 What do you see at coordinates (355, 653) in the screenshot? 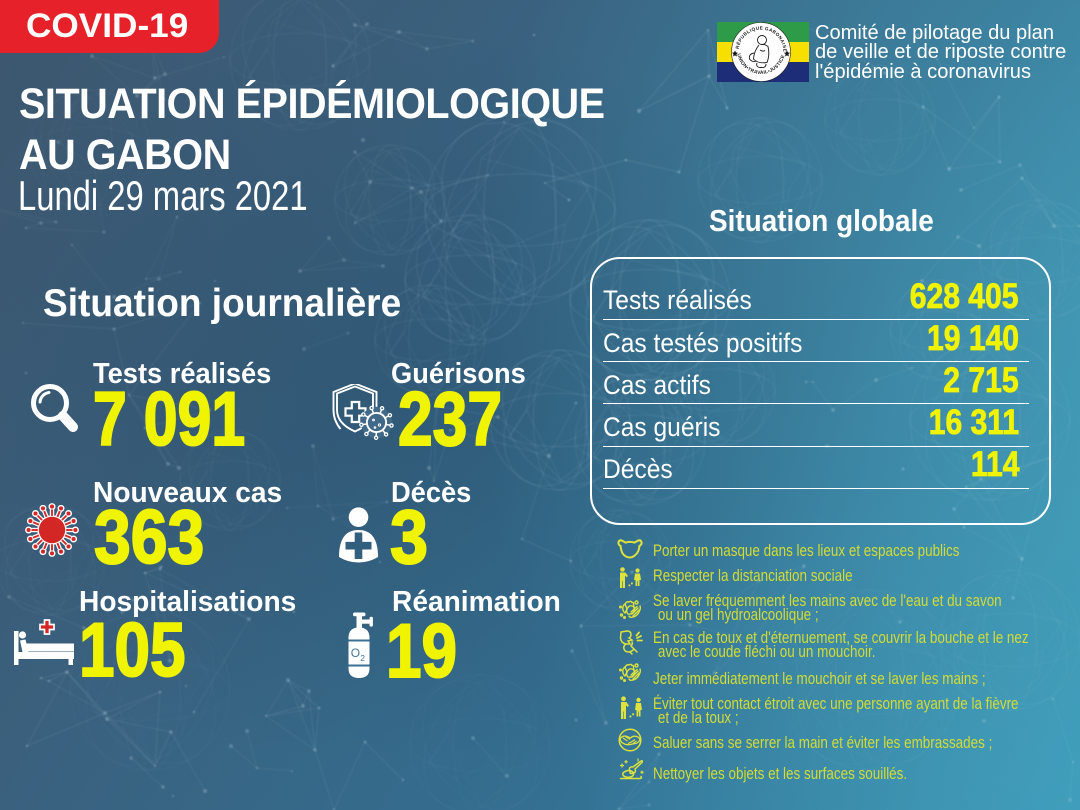
I see `svg-text: O` at bounding box center [355, 653].